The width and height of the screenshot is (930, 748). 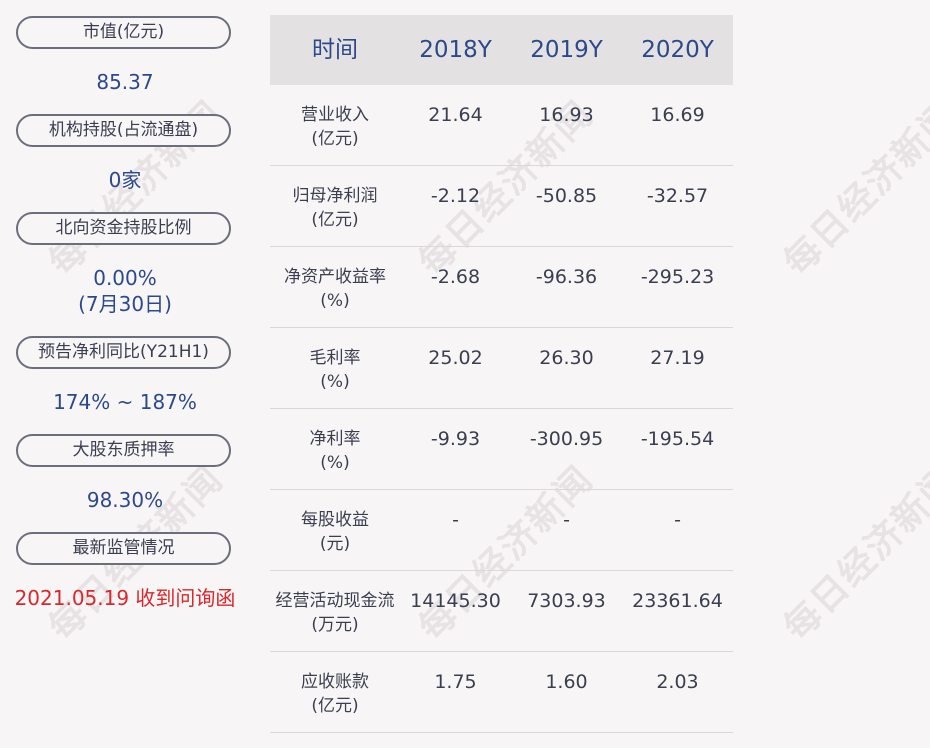 What do you see at coordinates (677, 358) in the screenshot?
I see `table-cell: 27.19` at bounding box center [677, 358].